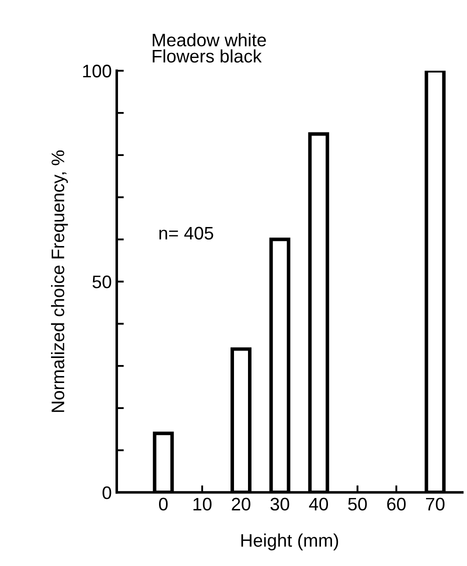 Image resolution: width=467 pixels, height=566 pixels. I want to click on x-axis-title: Height (mm), so click(289, 542).